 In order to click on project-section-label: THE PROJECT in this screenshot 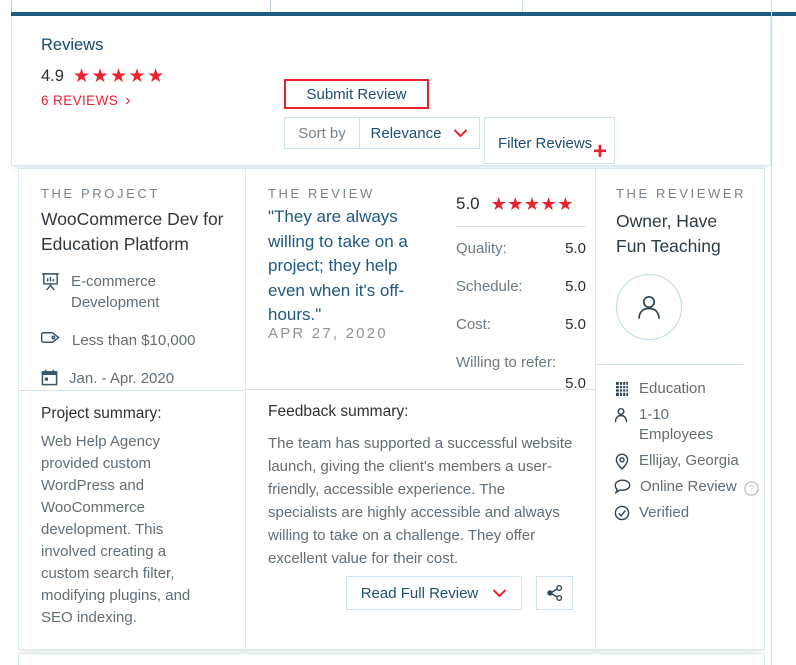, I will do `click(100, 193)`.